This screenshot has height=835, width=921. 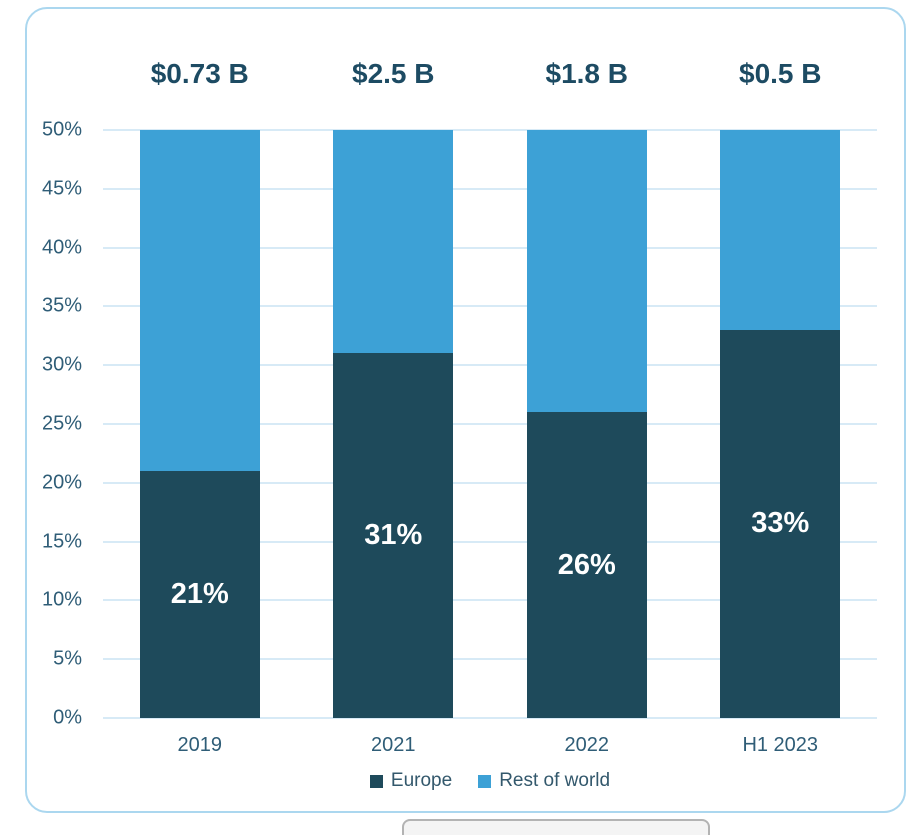 I want to click on grid-line-30%, so click(x=490, y=365).